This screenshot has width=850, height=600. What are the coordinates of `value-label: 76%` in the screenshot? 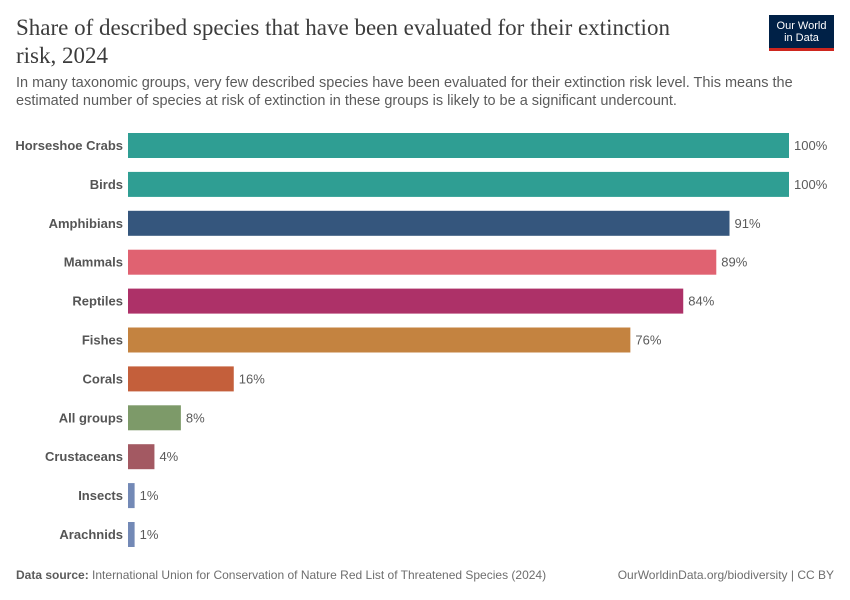 It's located at (648, 340).